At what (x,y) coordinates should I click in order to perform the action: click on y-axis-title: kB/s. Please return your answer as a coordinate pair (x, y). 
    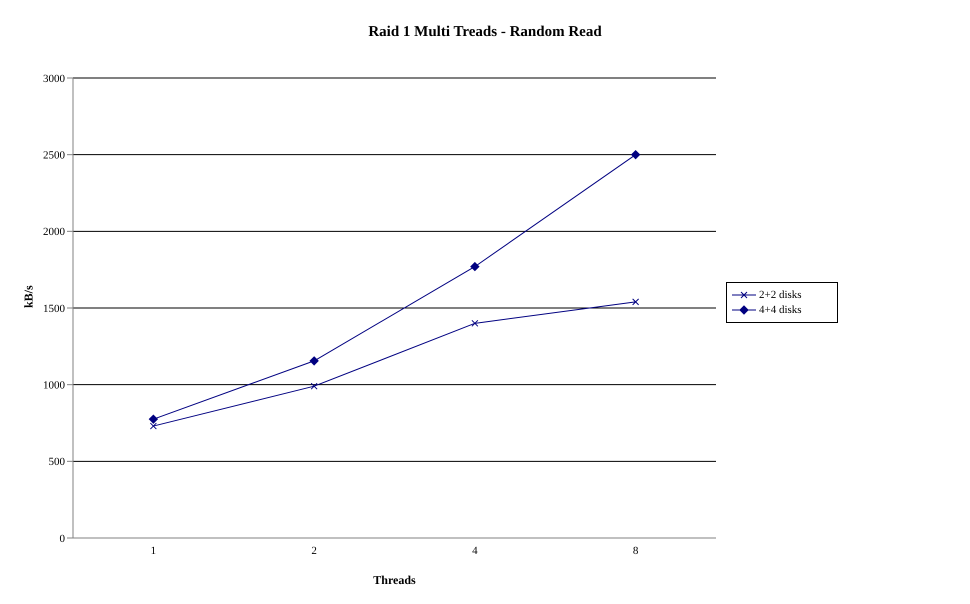
    Looking at the image, I should click on (28, 296).